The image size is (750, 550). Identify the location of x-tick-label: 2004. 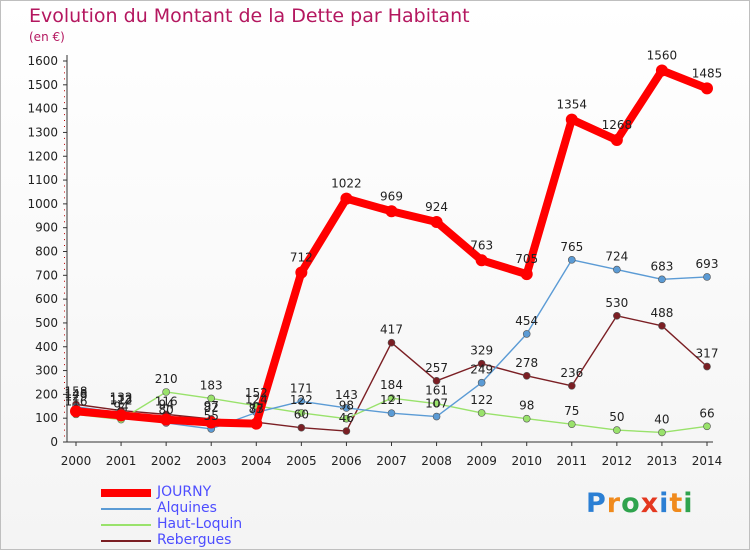
(256, 461).